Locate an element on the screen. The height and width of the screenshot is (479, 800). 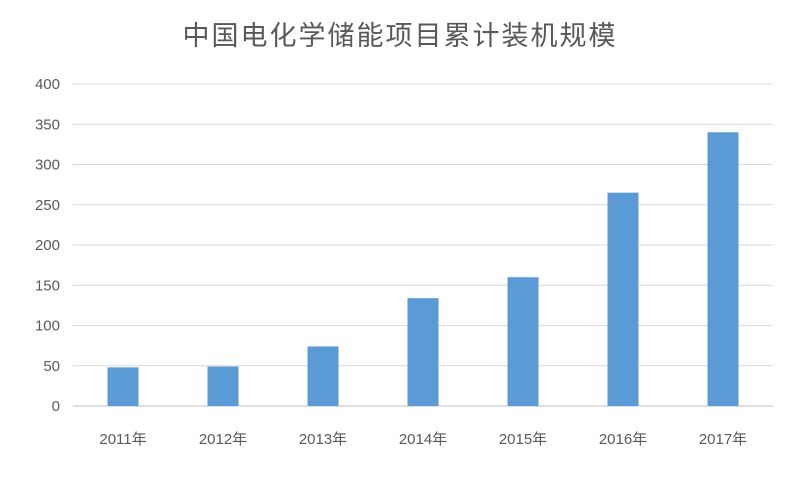
x-axis-categories: 2011年 2012年 2013年 2014年 2015年 2016年 2017年 is located at coordinates (423, 439).